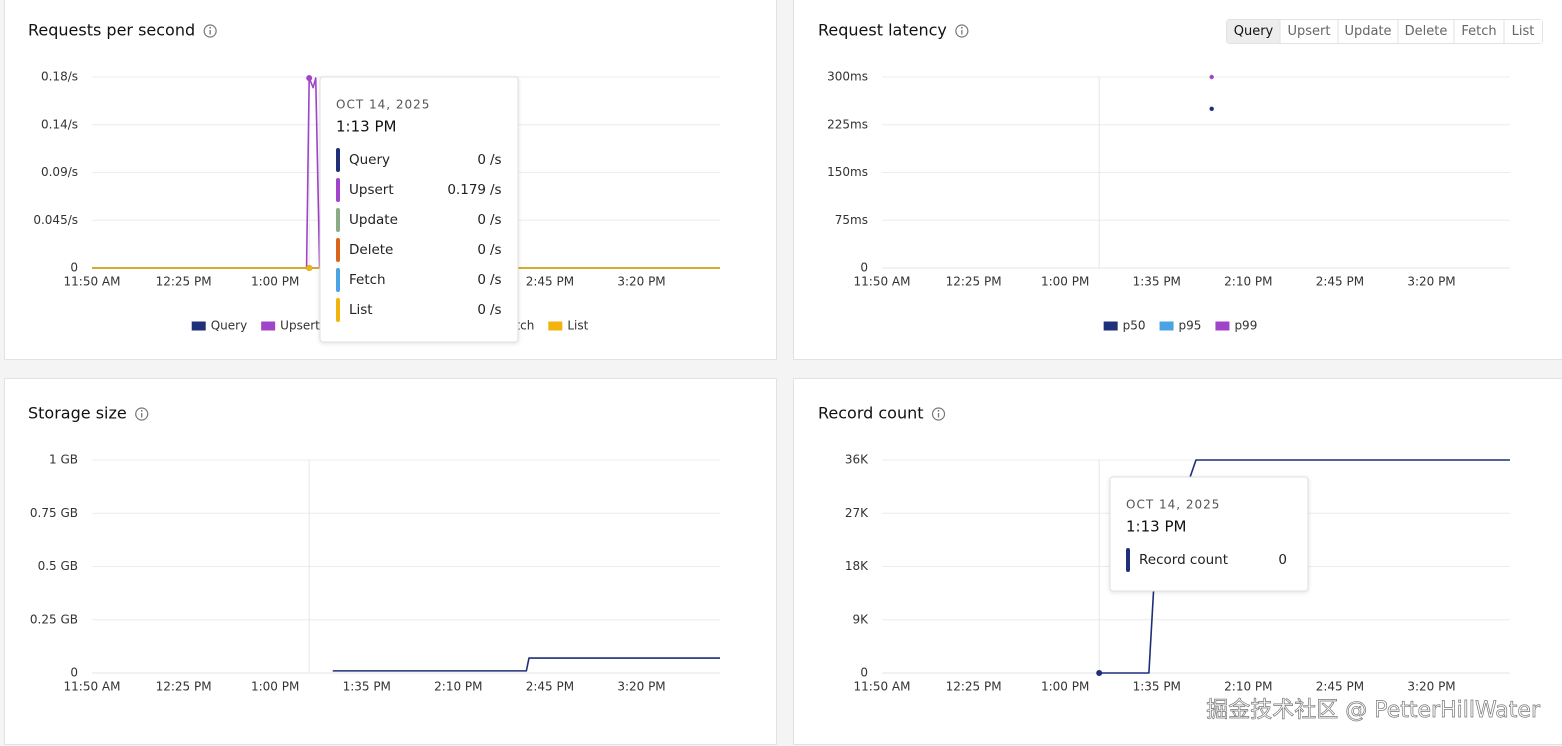 Image resolution: width=1562 pixels, height=746 pixels. Describe the element at coordinates (1157, 282) in the screenshot. I see `x-tick-label: 1:35 PM` at that location.